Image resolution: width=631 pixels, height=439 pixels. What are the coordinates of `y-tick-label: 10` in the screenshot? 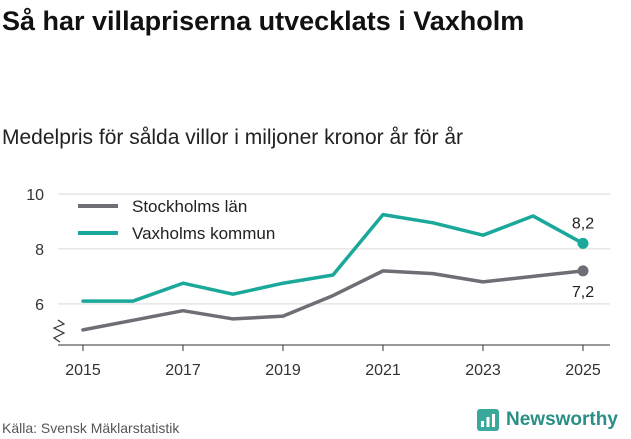 It's located at (35, 195).